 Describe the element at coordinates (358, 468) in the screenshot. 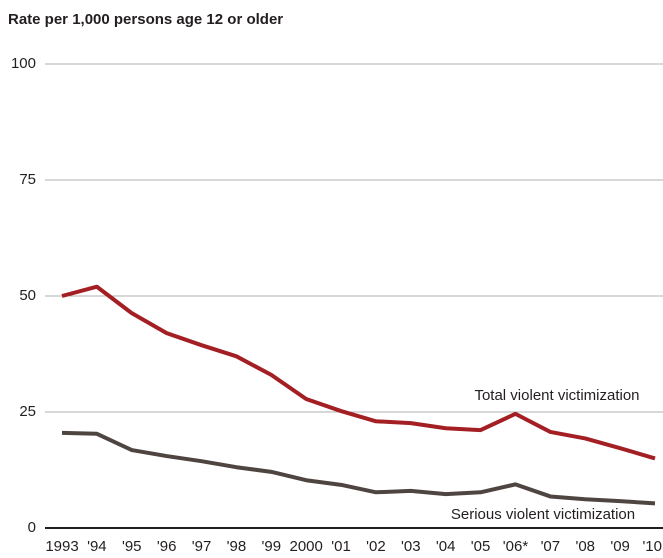

I see `series-line` at that location.